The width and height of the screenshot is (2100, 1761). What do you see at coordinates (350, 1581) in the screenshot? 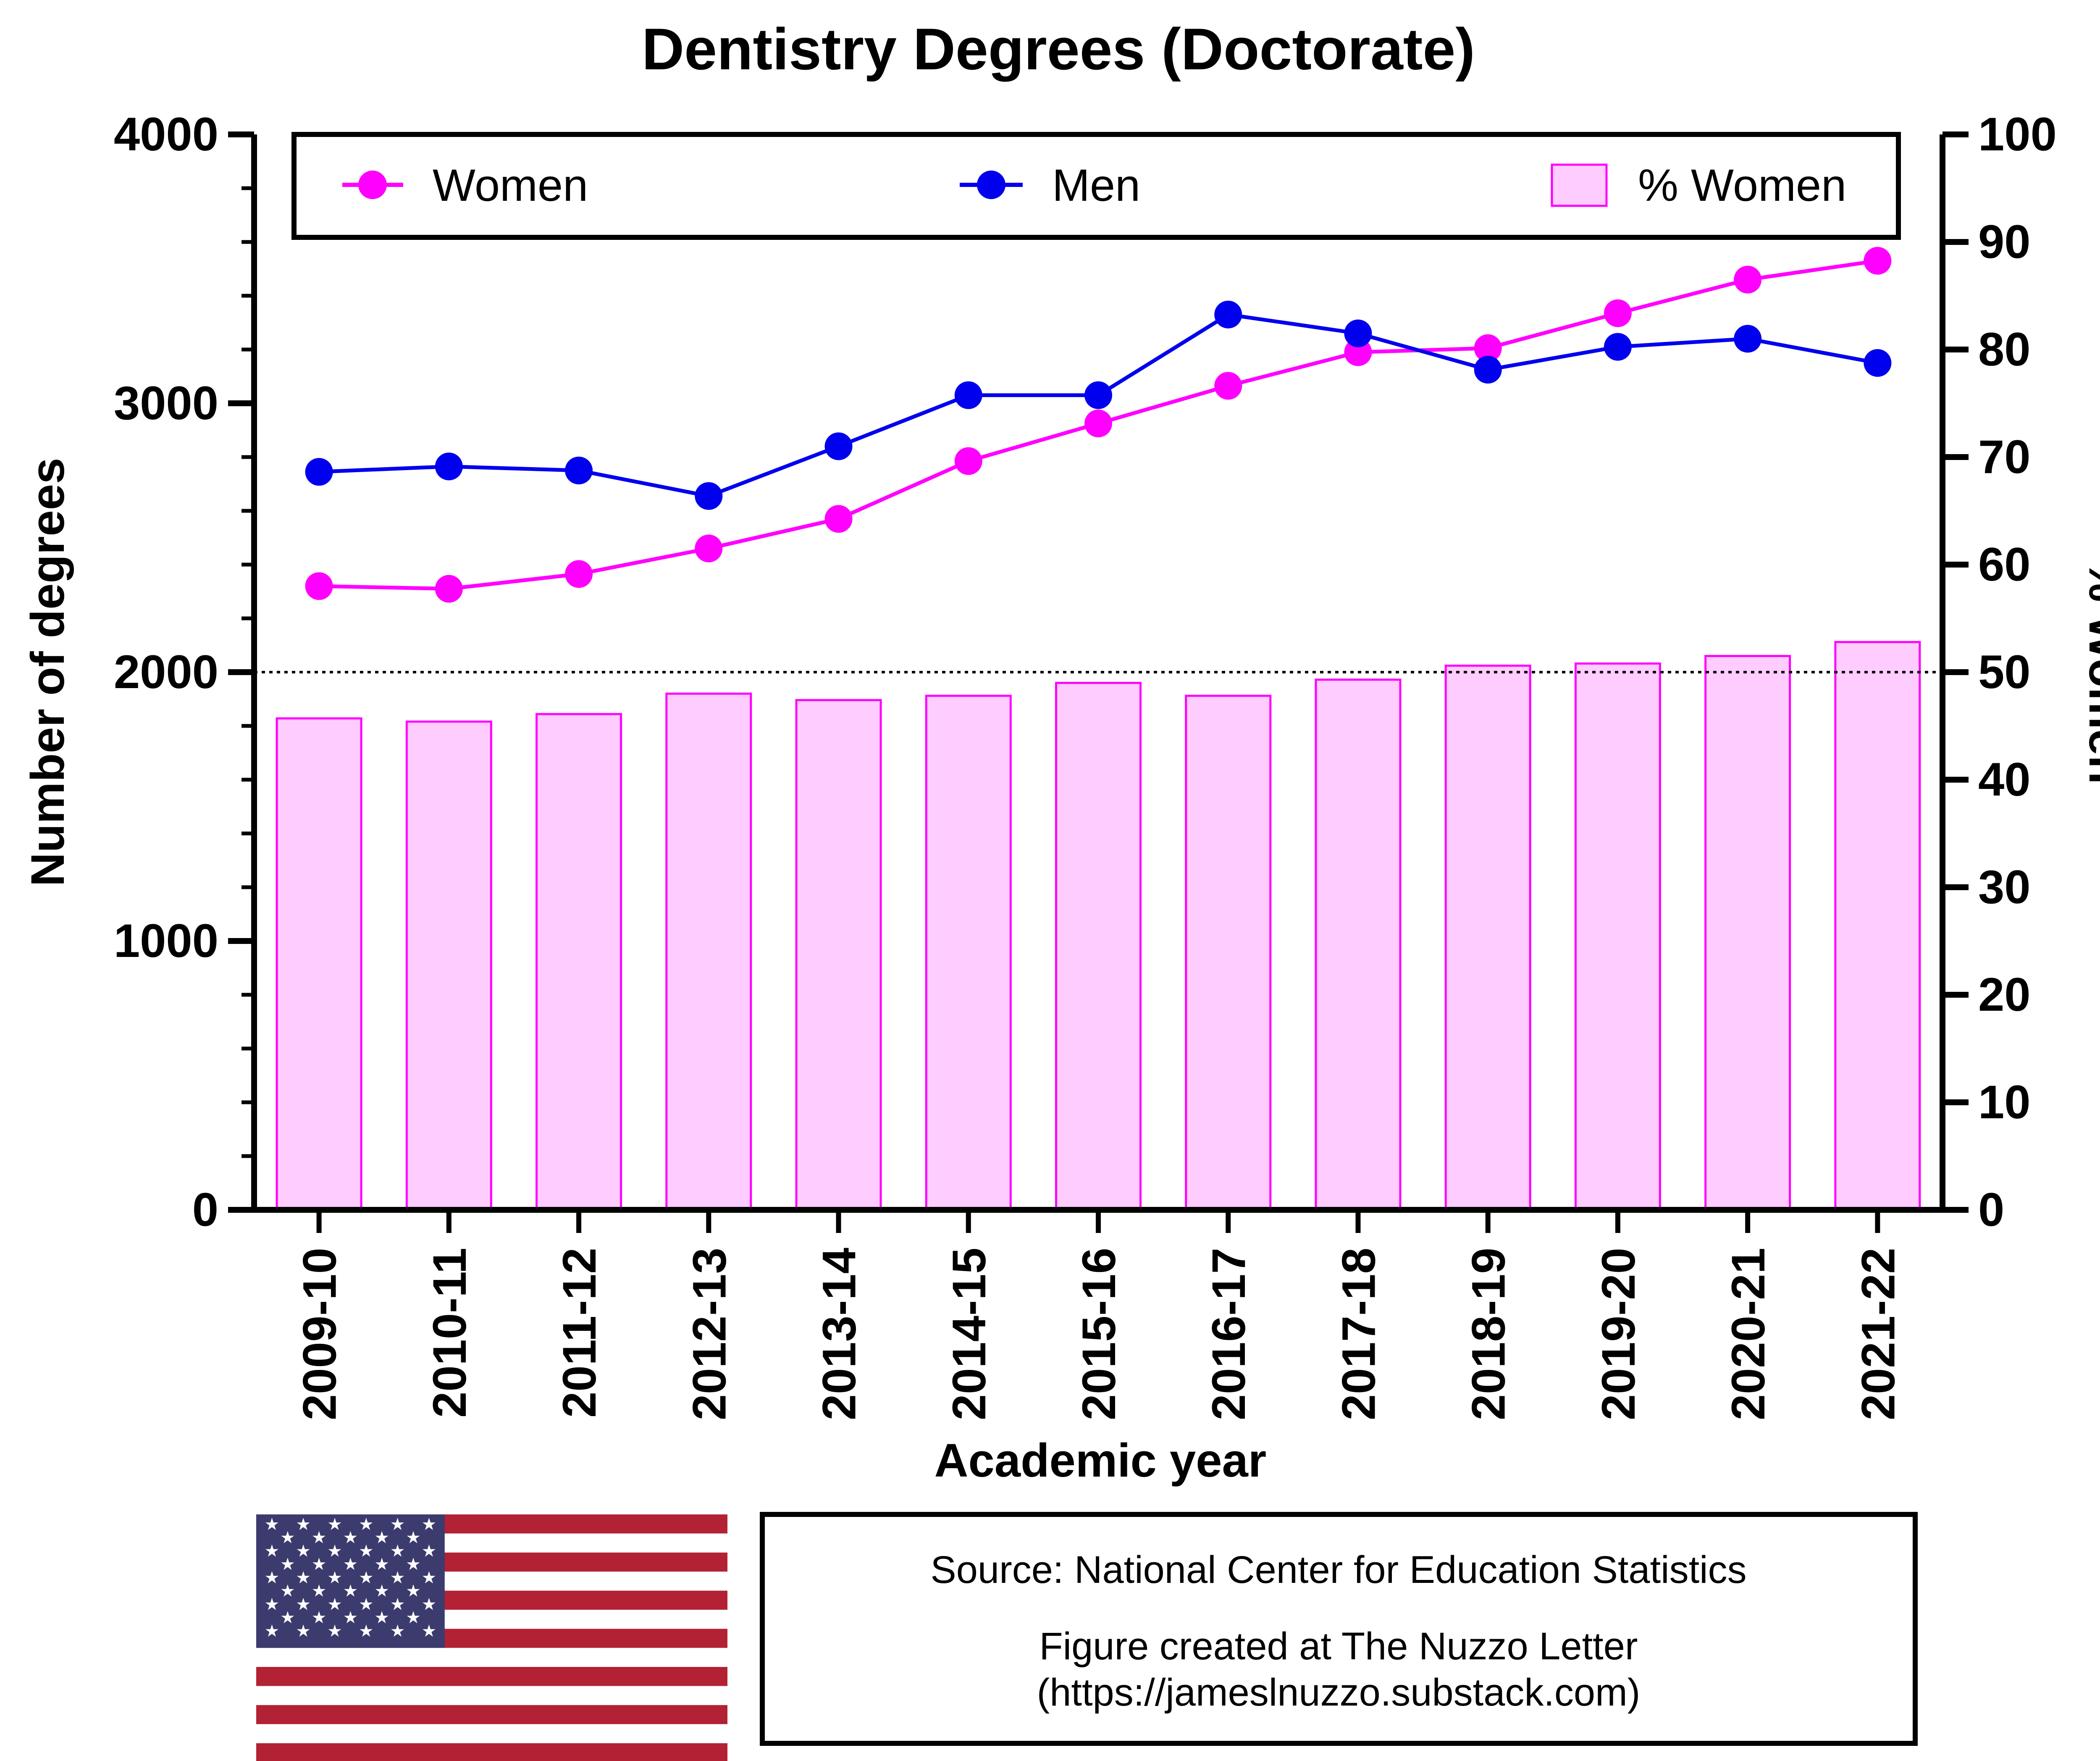
I see `flag-canton` at bounding box center [350, 1581].